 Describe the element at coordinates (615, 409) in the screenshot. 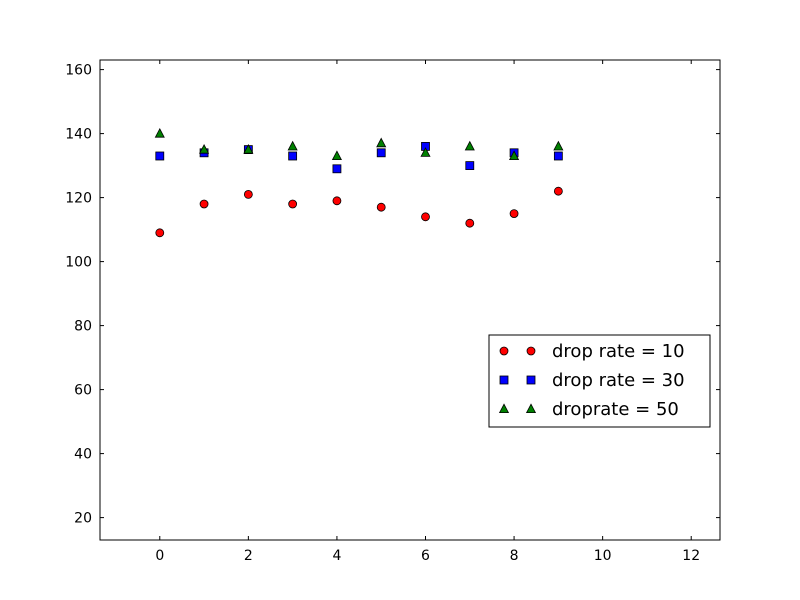

I see `legend-label: droprate = 50` at that location.